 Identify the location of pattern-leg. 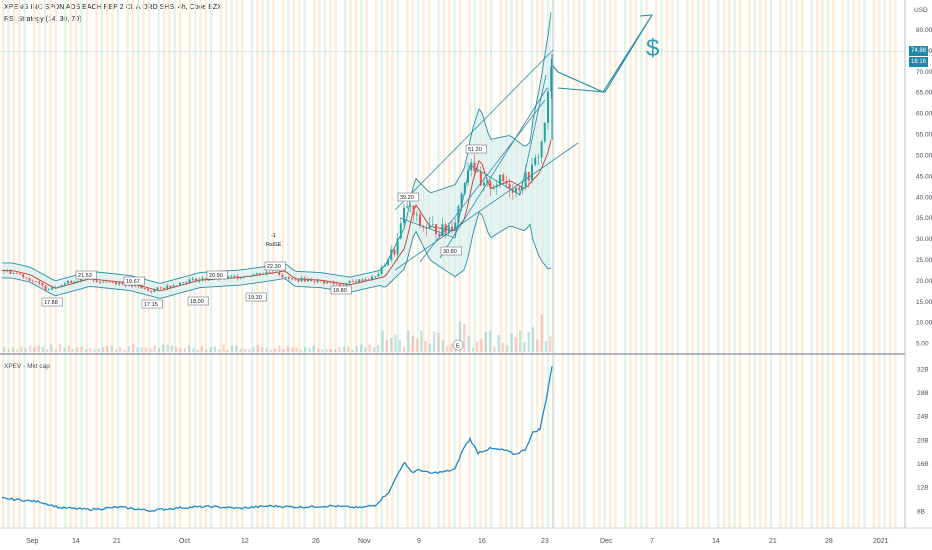
(427, 228).